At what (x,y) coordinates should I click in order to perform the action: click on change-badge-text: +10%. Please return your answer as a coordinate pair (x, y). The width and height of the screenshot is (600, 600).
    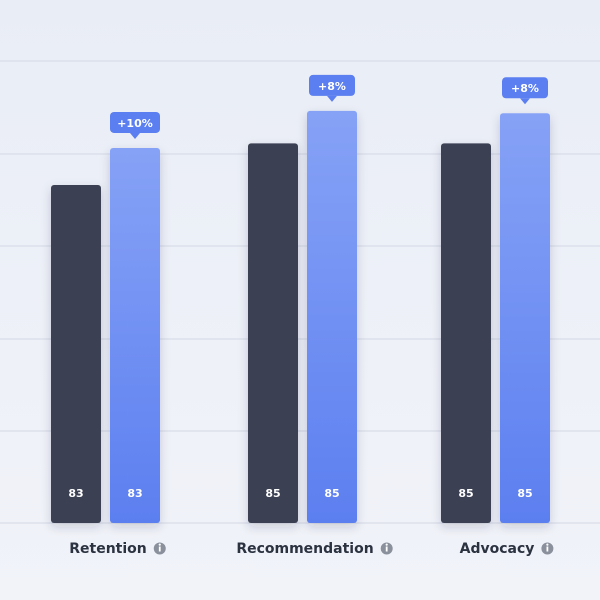
    Looking at the image, I should click on (135, 123).